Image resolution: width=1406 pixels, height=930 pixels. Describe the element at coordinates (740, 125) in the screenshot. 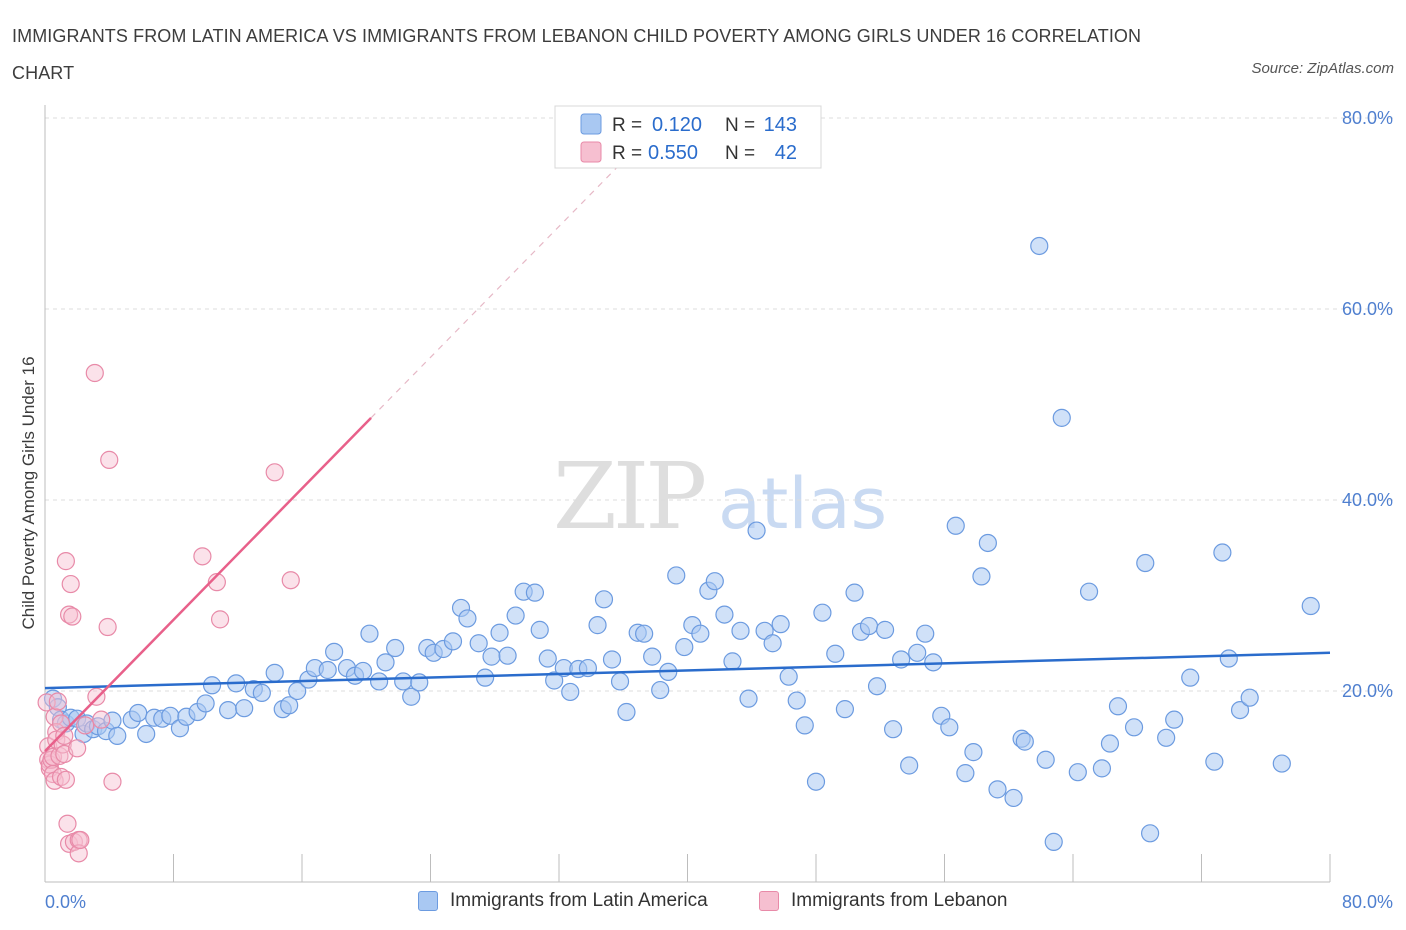

I see `stats-n-label-blue: N =` at that location.